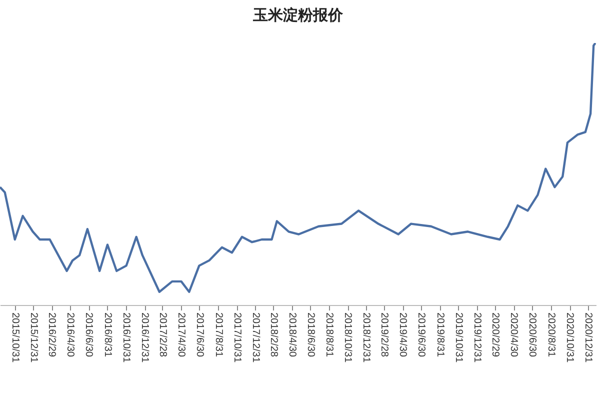  I want to click on x-tick-label: 2018/6/30, so click(310, 335).